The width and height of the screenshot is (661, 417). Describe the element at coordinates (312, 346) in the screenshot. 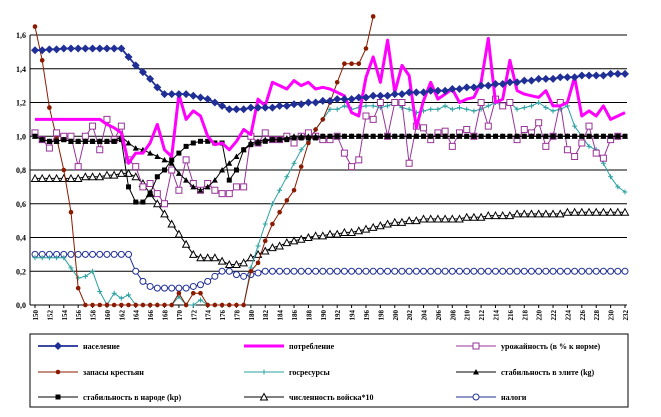

I see `legend-label: потребление` at that location.